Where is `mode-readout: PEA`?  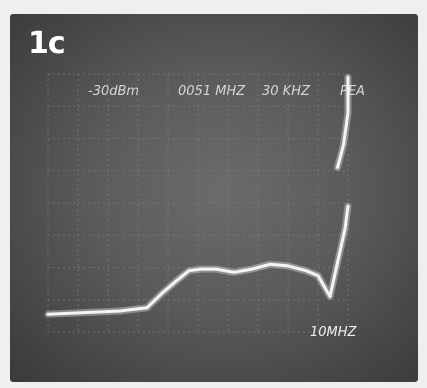 mode-readout: PEA is located at coordinates (352, 91).